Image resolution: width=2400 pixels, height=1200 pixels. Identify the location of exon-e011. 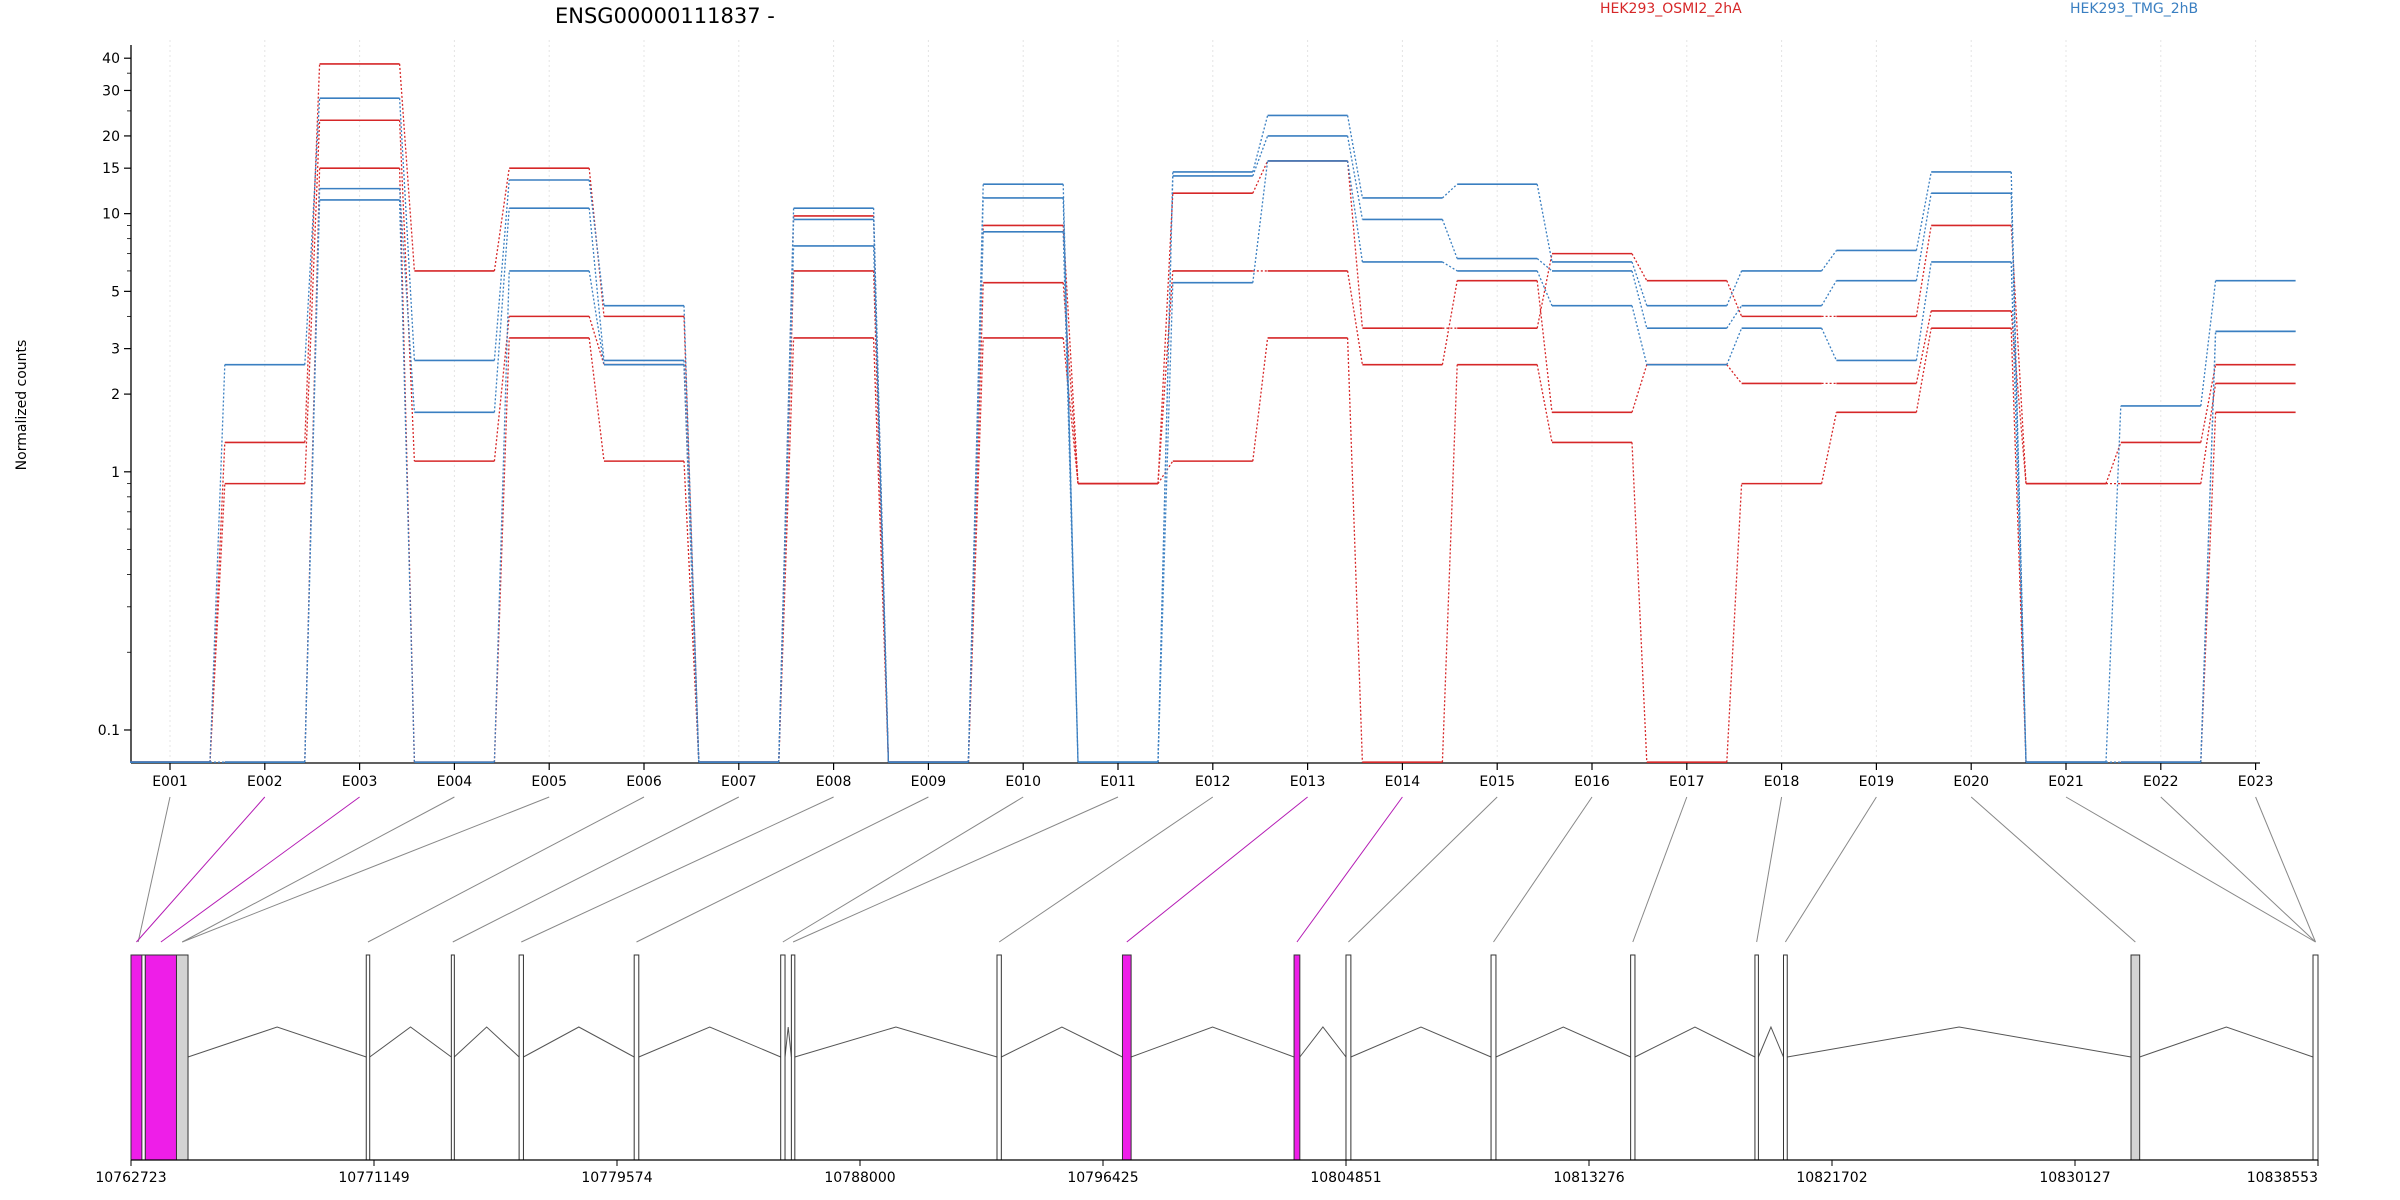
(793, 1057).